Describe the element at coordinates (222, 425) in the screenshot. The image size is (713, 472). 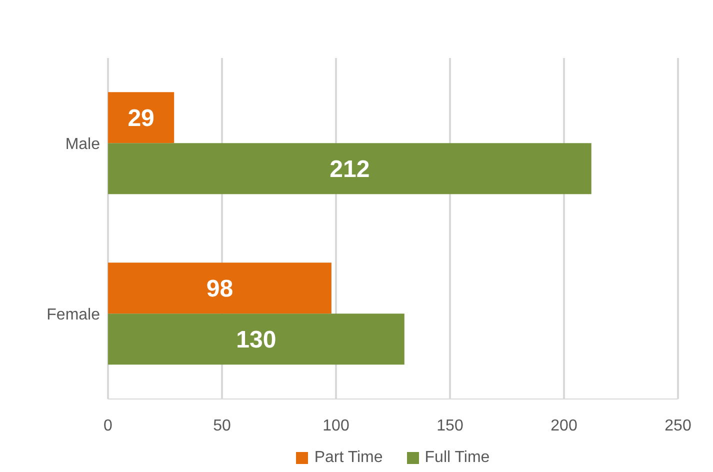
I see `x-tick-label: 50` at that location.